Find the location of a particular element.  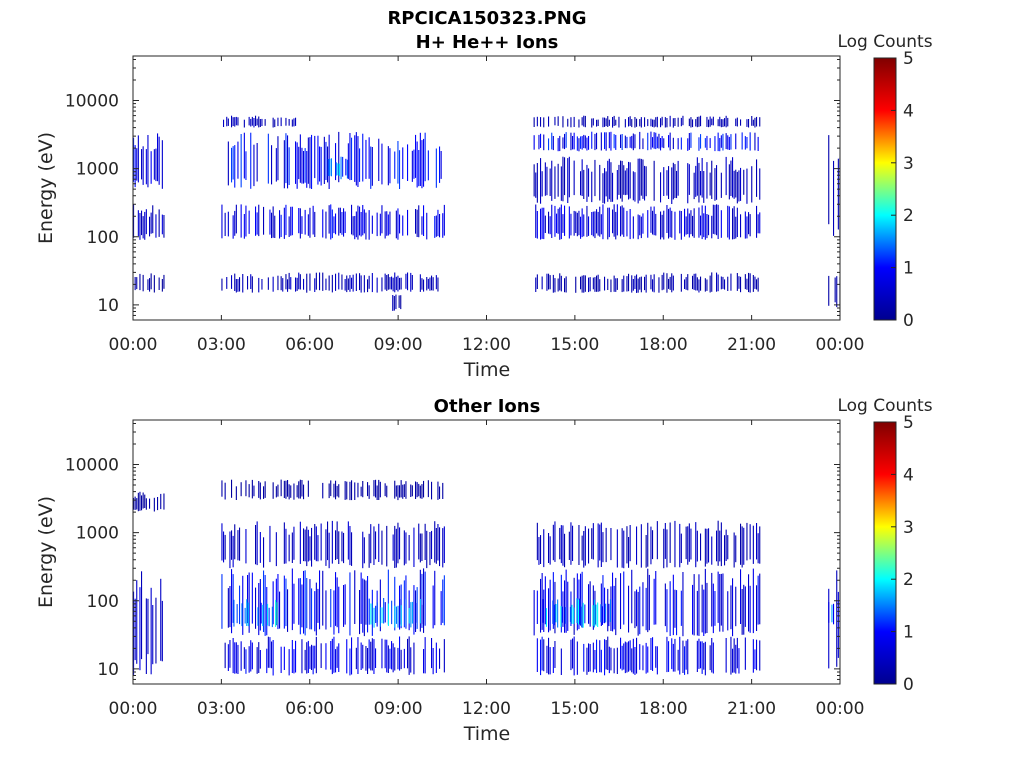

x-tick-label: 03:00 is located at coordinates (221, 709).